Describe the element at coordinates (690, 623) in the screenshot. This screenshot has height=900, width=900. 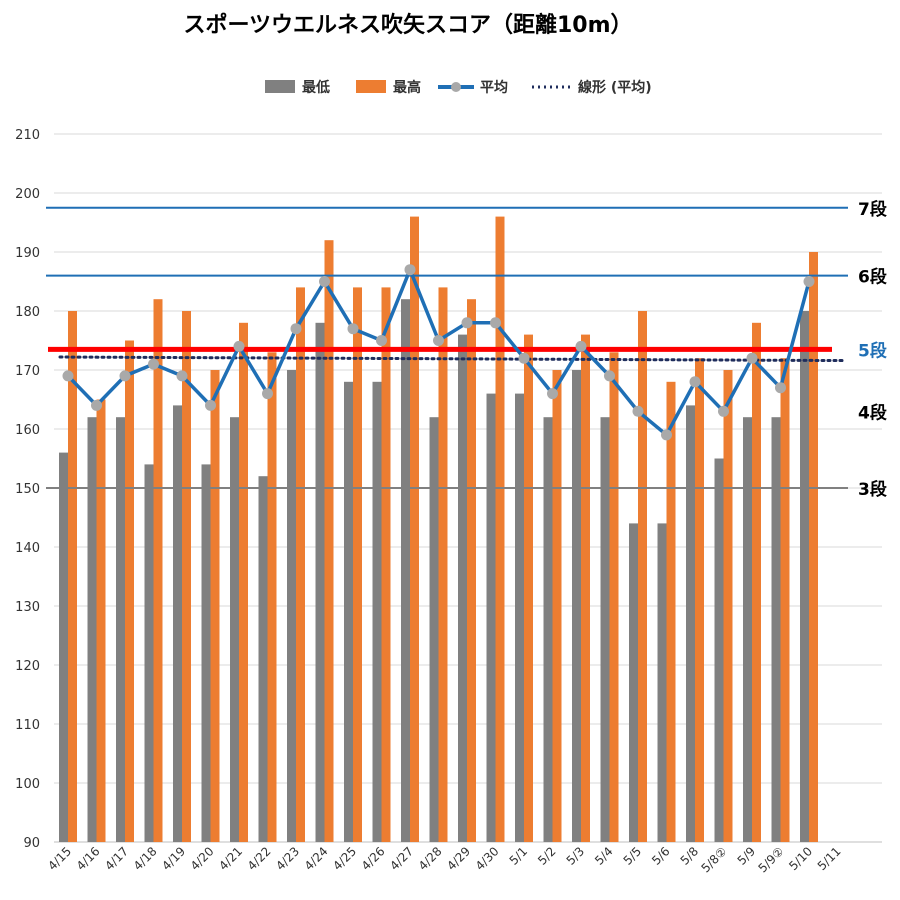
I see `bar-min-5/8` at that location.